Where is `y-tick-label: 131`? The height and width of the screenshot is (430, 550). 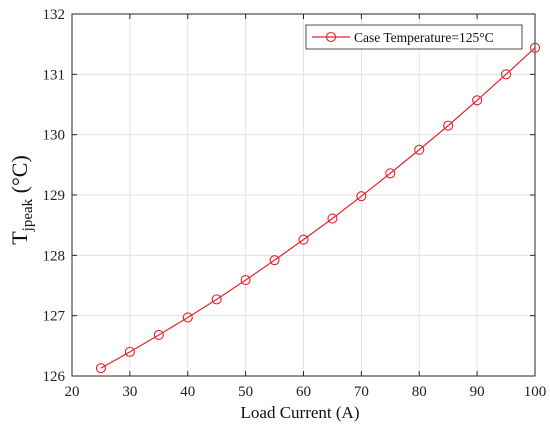 y-tick-label: 131 is located at coordinates (54, 75).